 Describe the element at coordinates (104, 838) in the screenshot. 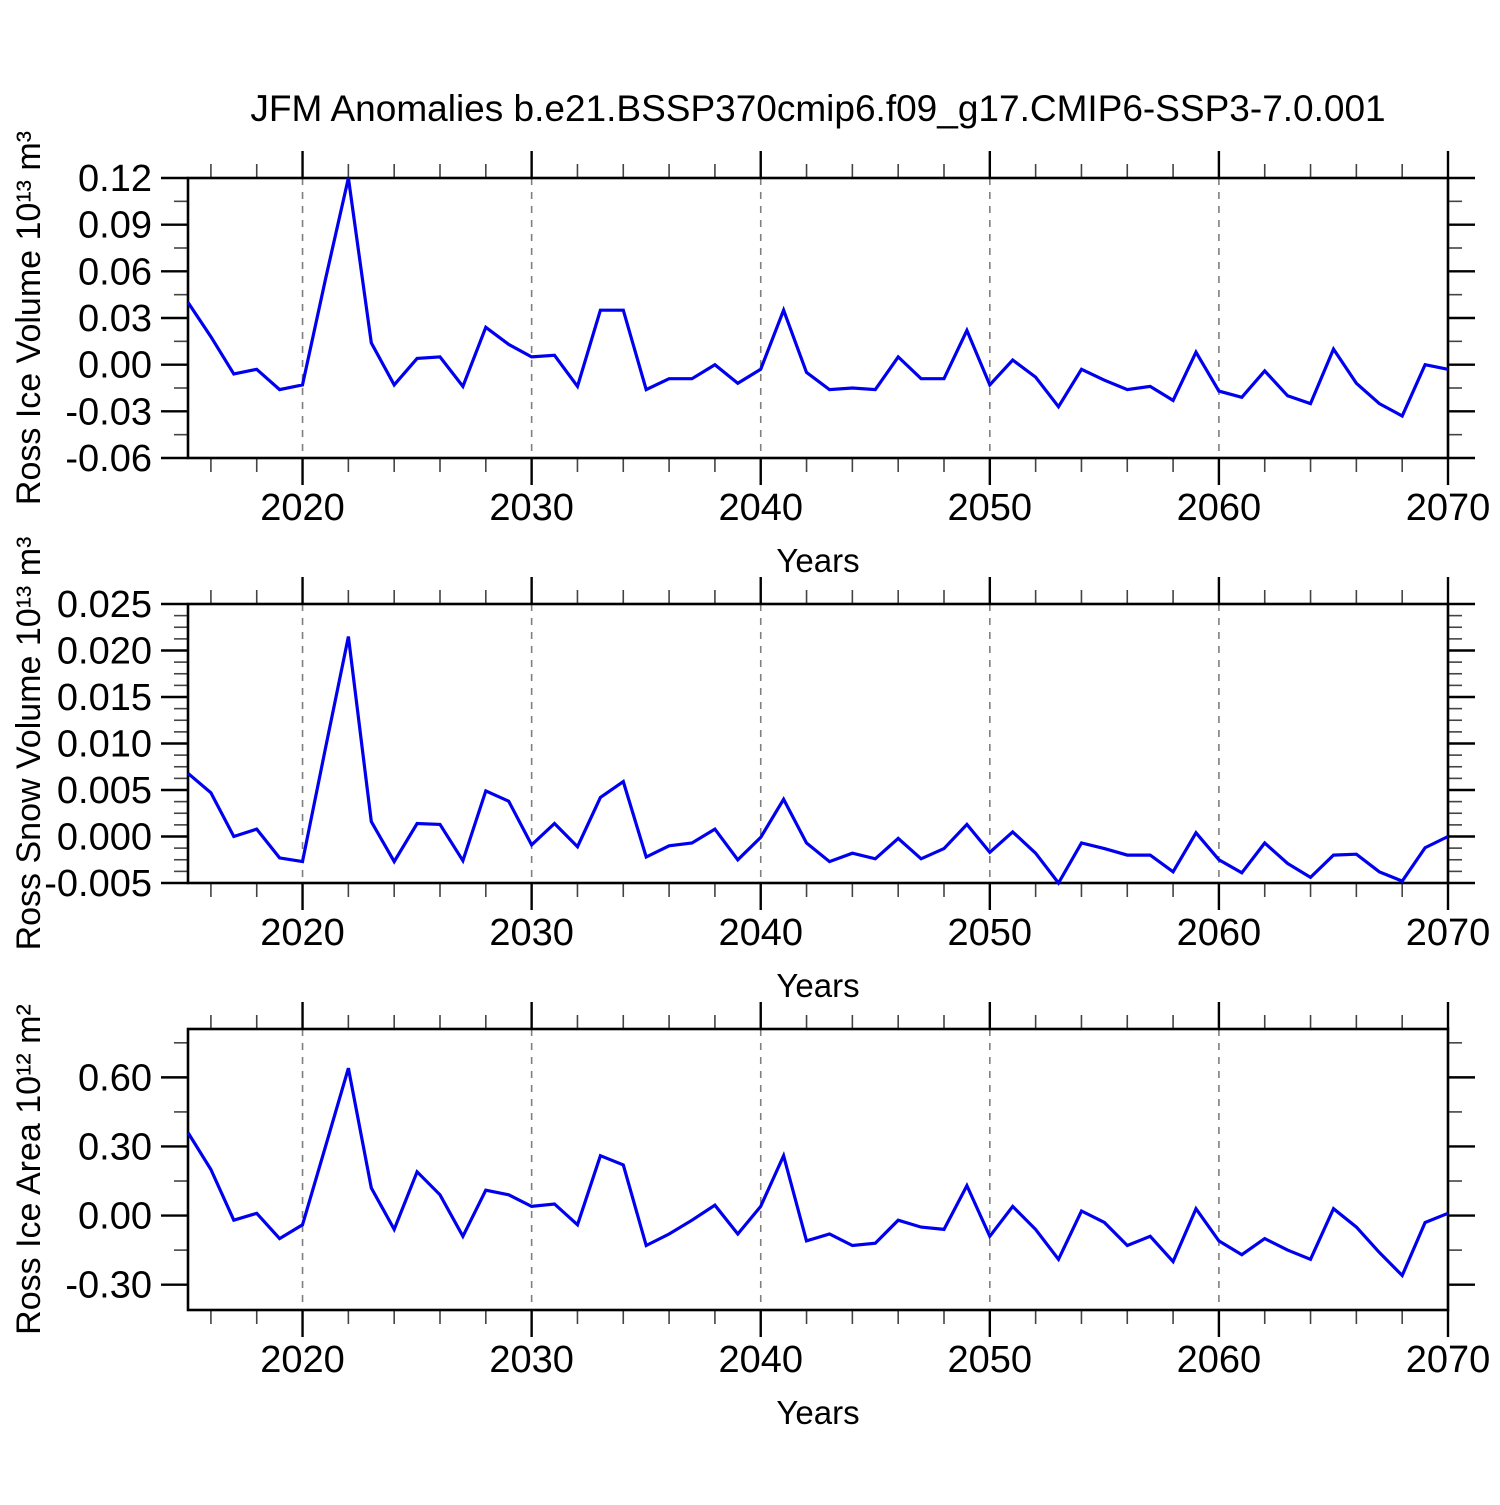

I see `y-tick-label: 0.000` at that location.